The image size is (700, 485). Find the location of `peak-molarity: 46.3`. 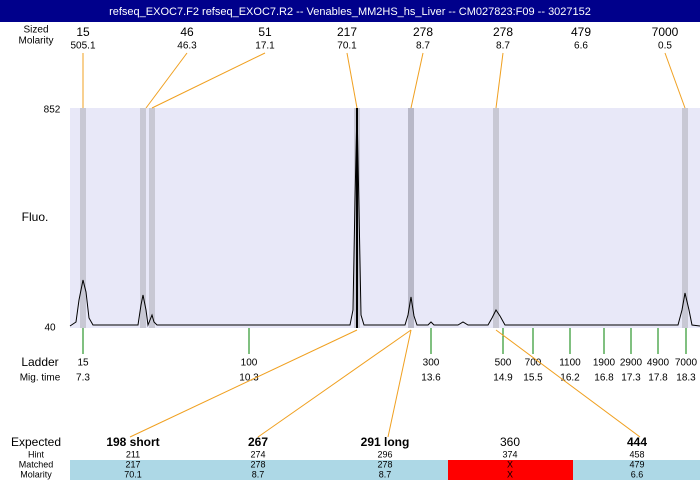

peak-molarity: 46.3 is located at coordinates (187, 46).